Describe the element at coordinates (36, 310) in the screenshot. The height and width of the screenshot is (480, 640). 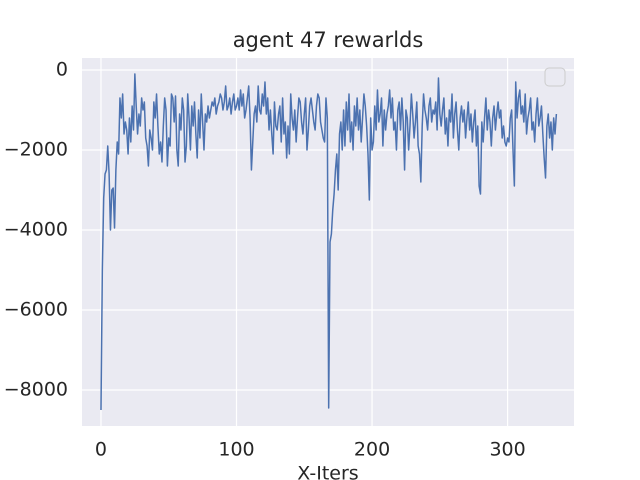
I see `y-tick-label: −6000` at that location.